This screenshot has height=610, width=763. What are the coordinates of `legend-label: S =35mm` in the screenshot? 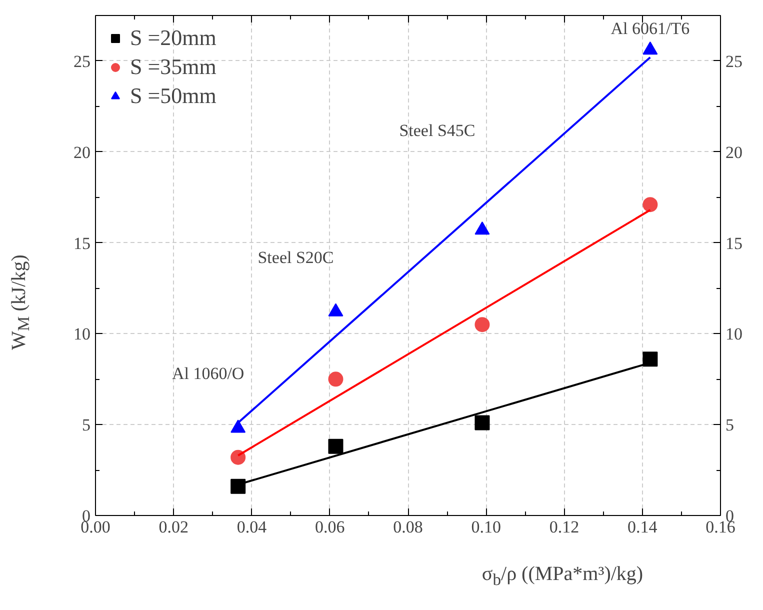 It's located at (173, 67).